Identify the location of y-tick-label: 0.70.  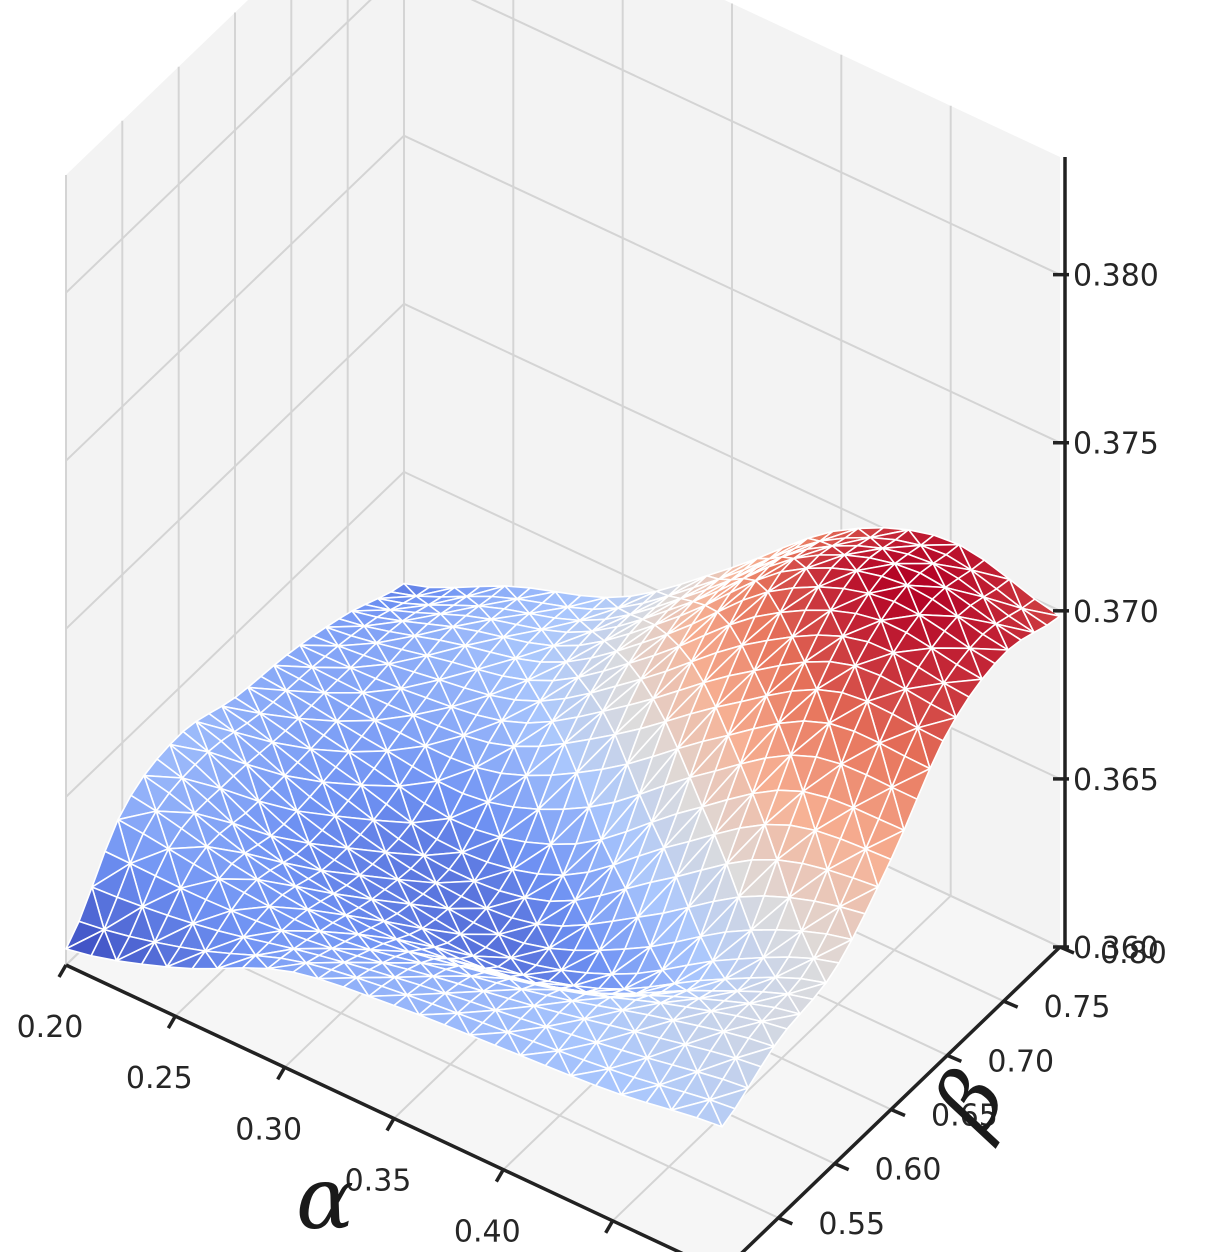
(1020, 1061).